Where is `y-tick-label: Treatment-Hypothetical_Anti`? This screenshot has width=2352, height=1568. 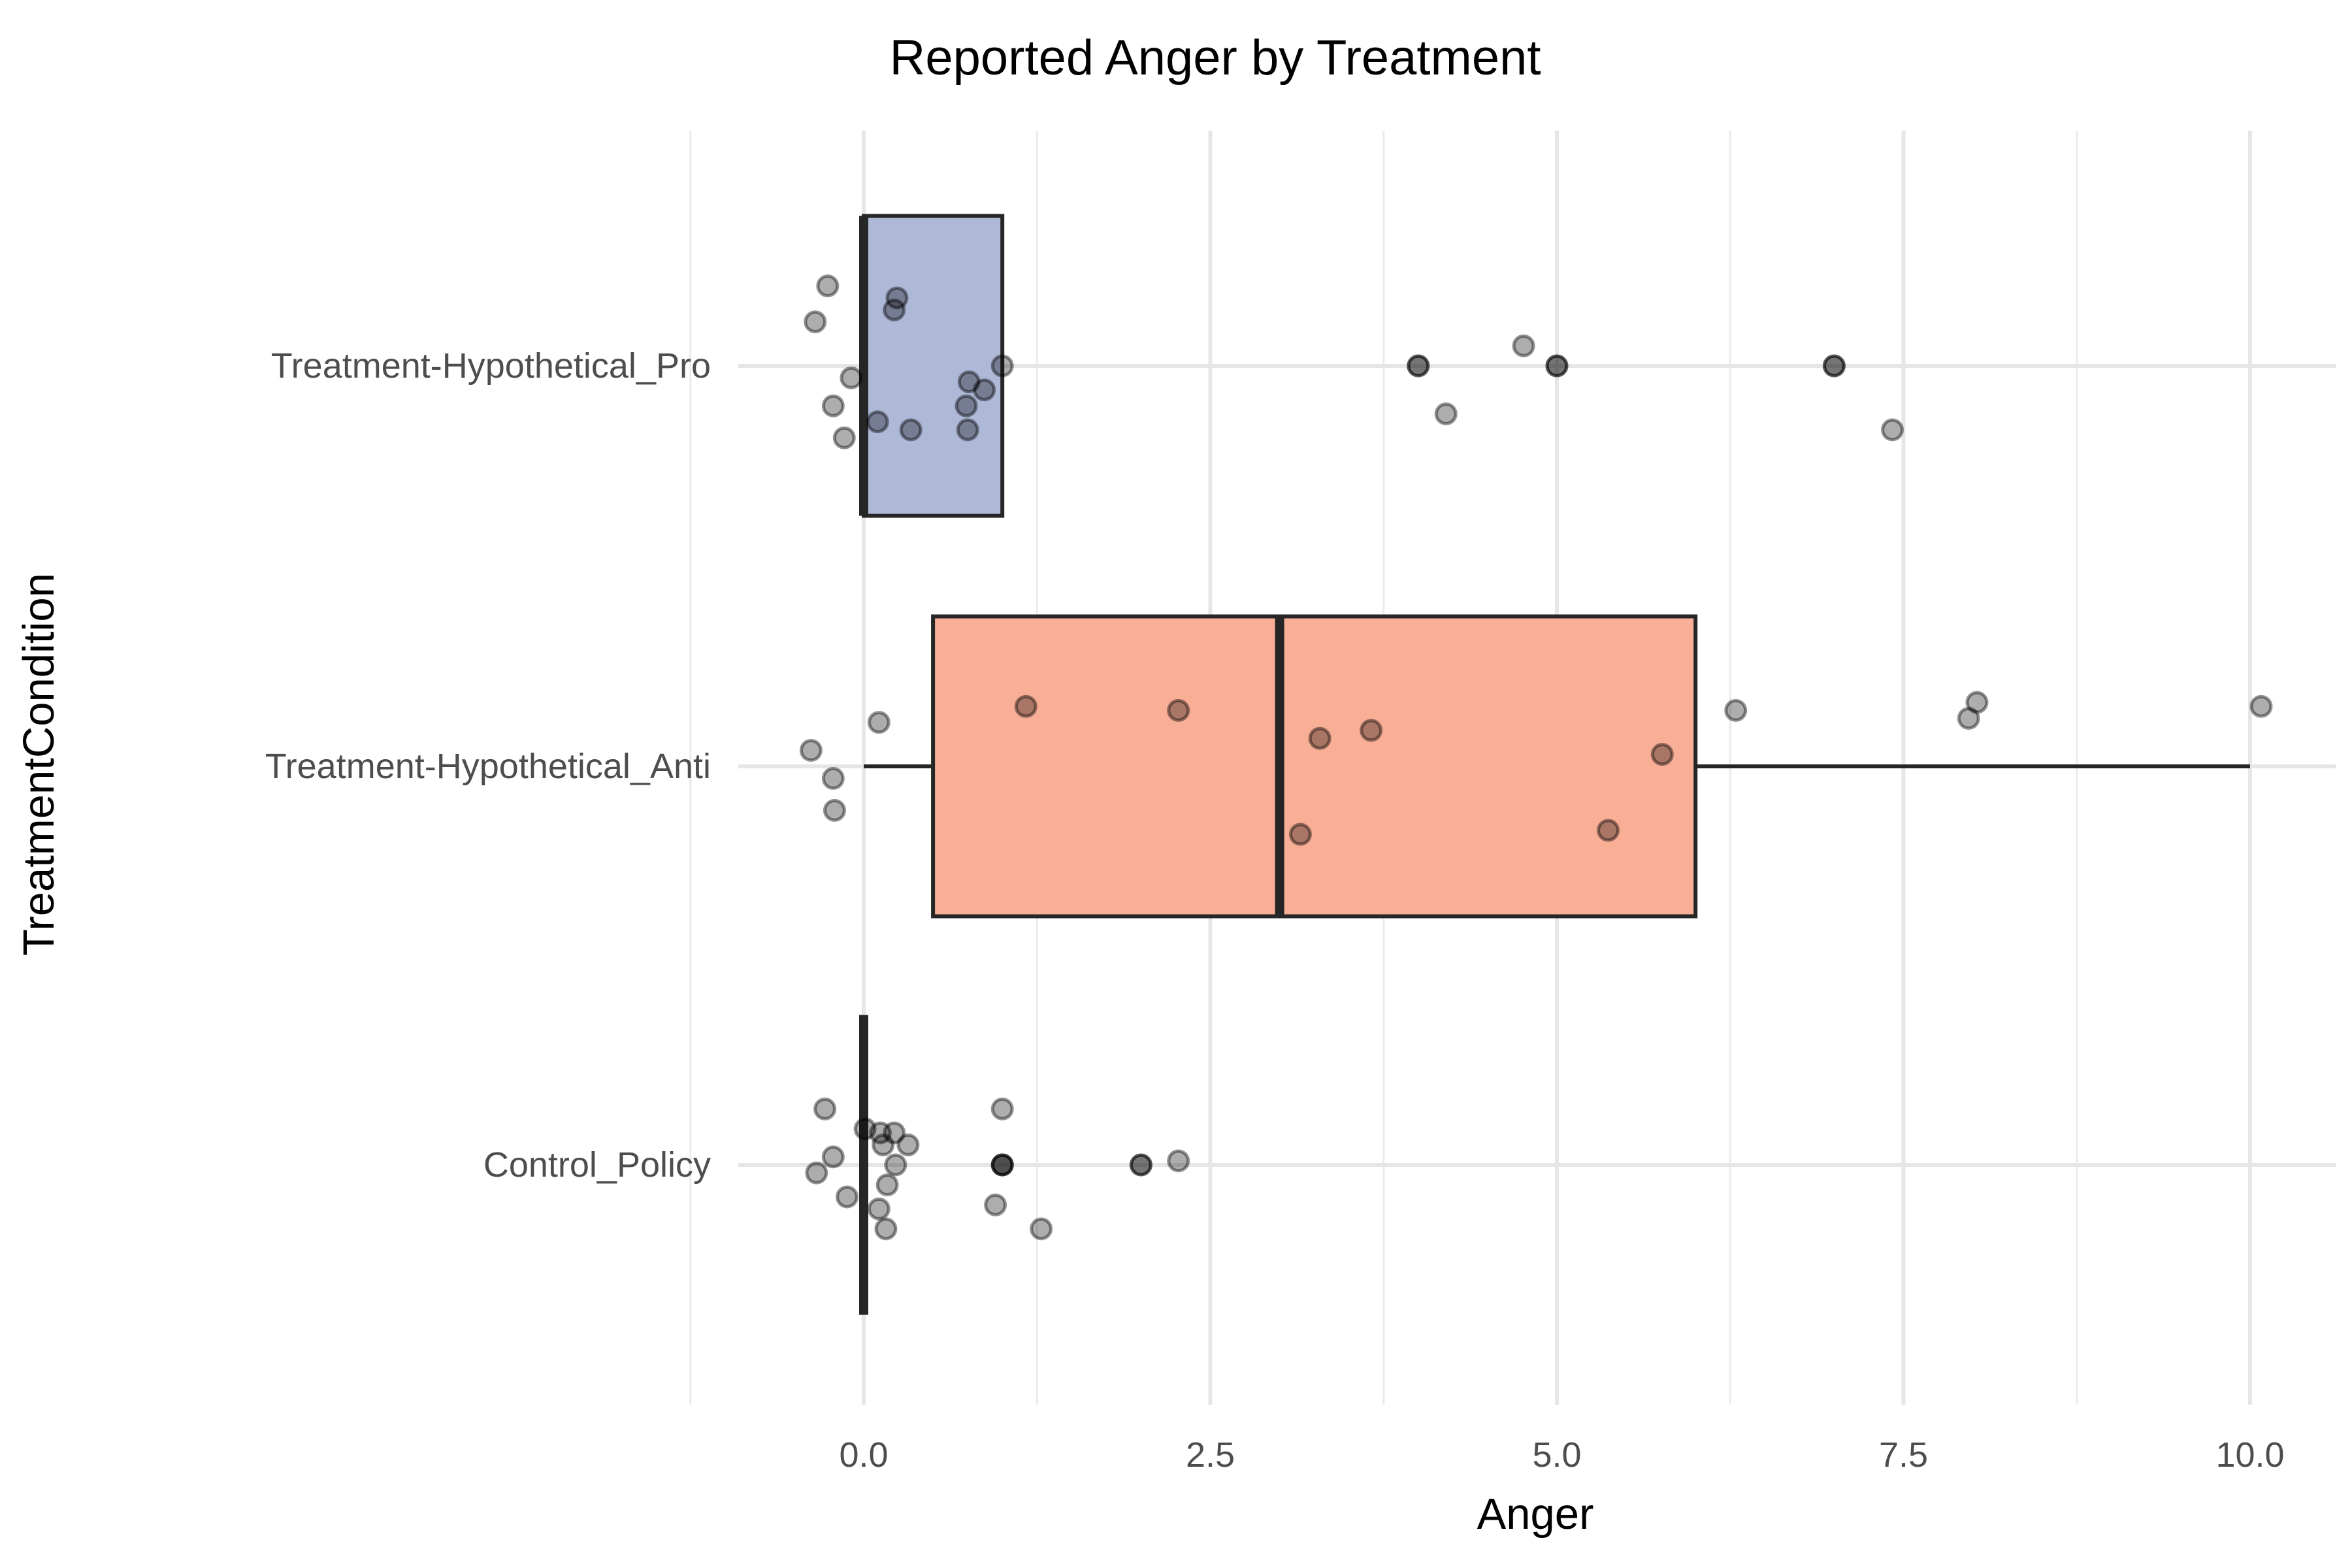 y-tick-label: Treatment-Hypothetical_Anti is located at coordinates (488, 766).